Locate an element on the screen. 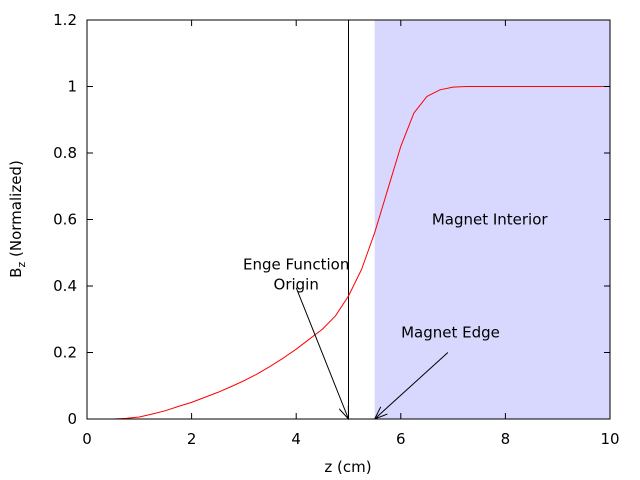 This screenshot has height=480, width=640. y-axis-label-main: B is located at coordinates (16, 273).